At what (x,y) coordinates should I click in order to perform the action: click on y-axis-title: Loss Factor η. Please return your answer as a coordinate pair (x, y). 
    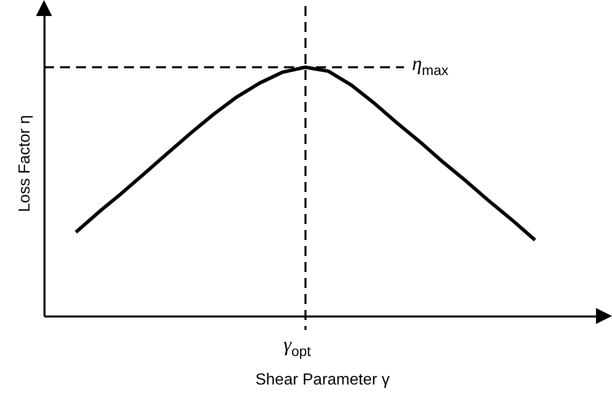
    Looking at the image, I should click on (25, 163).